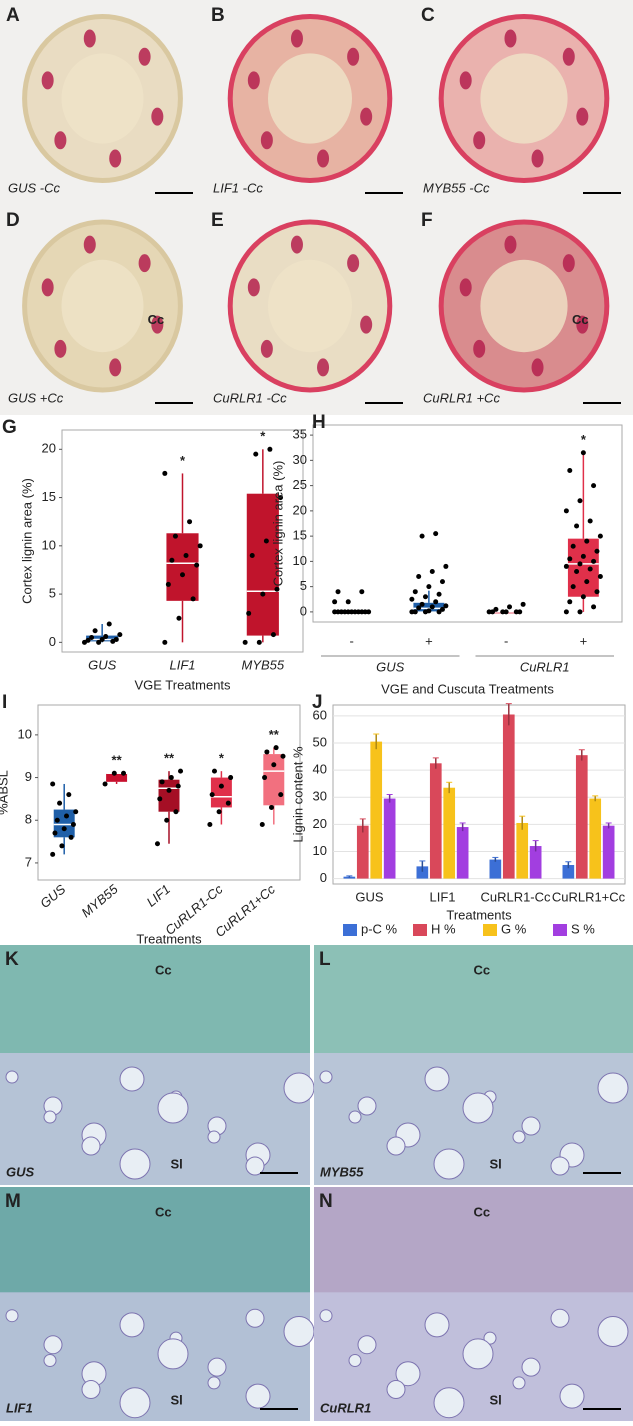  What do you see at coordinates (28, 819) in the screenshot?
I see `y-tick-label: 8` at bounding box center [28, 819].